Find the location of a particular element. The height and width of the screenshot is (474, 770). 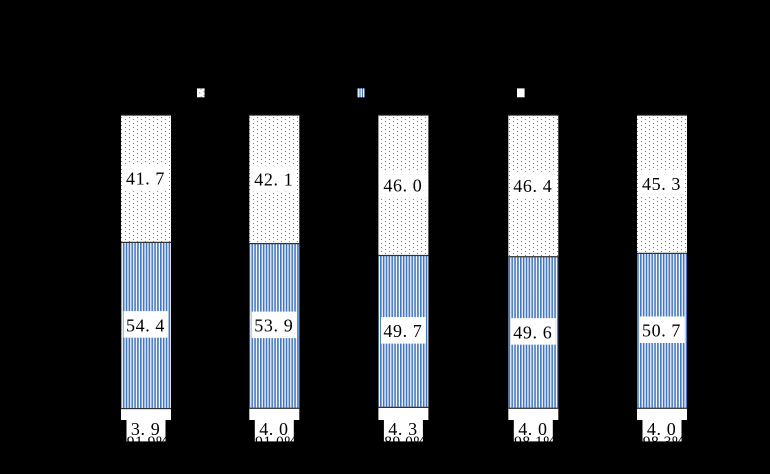

svg-text: 53. 9 is located at coordinates (273, 326).